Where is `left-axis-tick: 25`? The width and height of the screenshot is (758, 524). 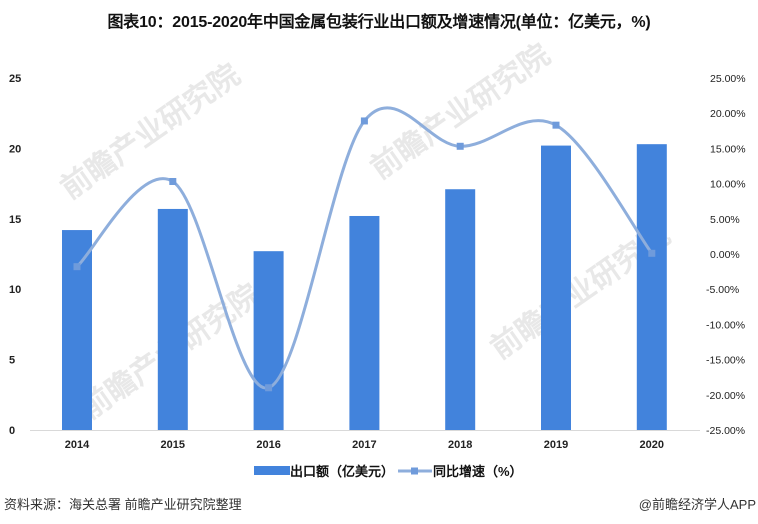 left-axis-tick: 25 is located at coordinates (15, 79).